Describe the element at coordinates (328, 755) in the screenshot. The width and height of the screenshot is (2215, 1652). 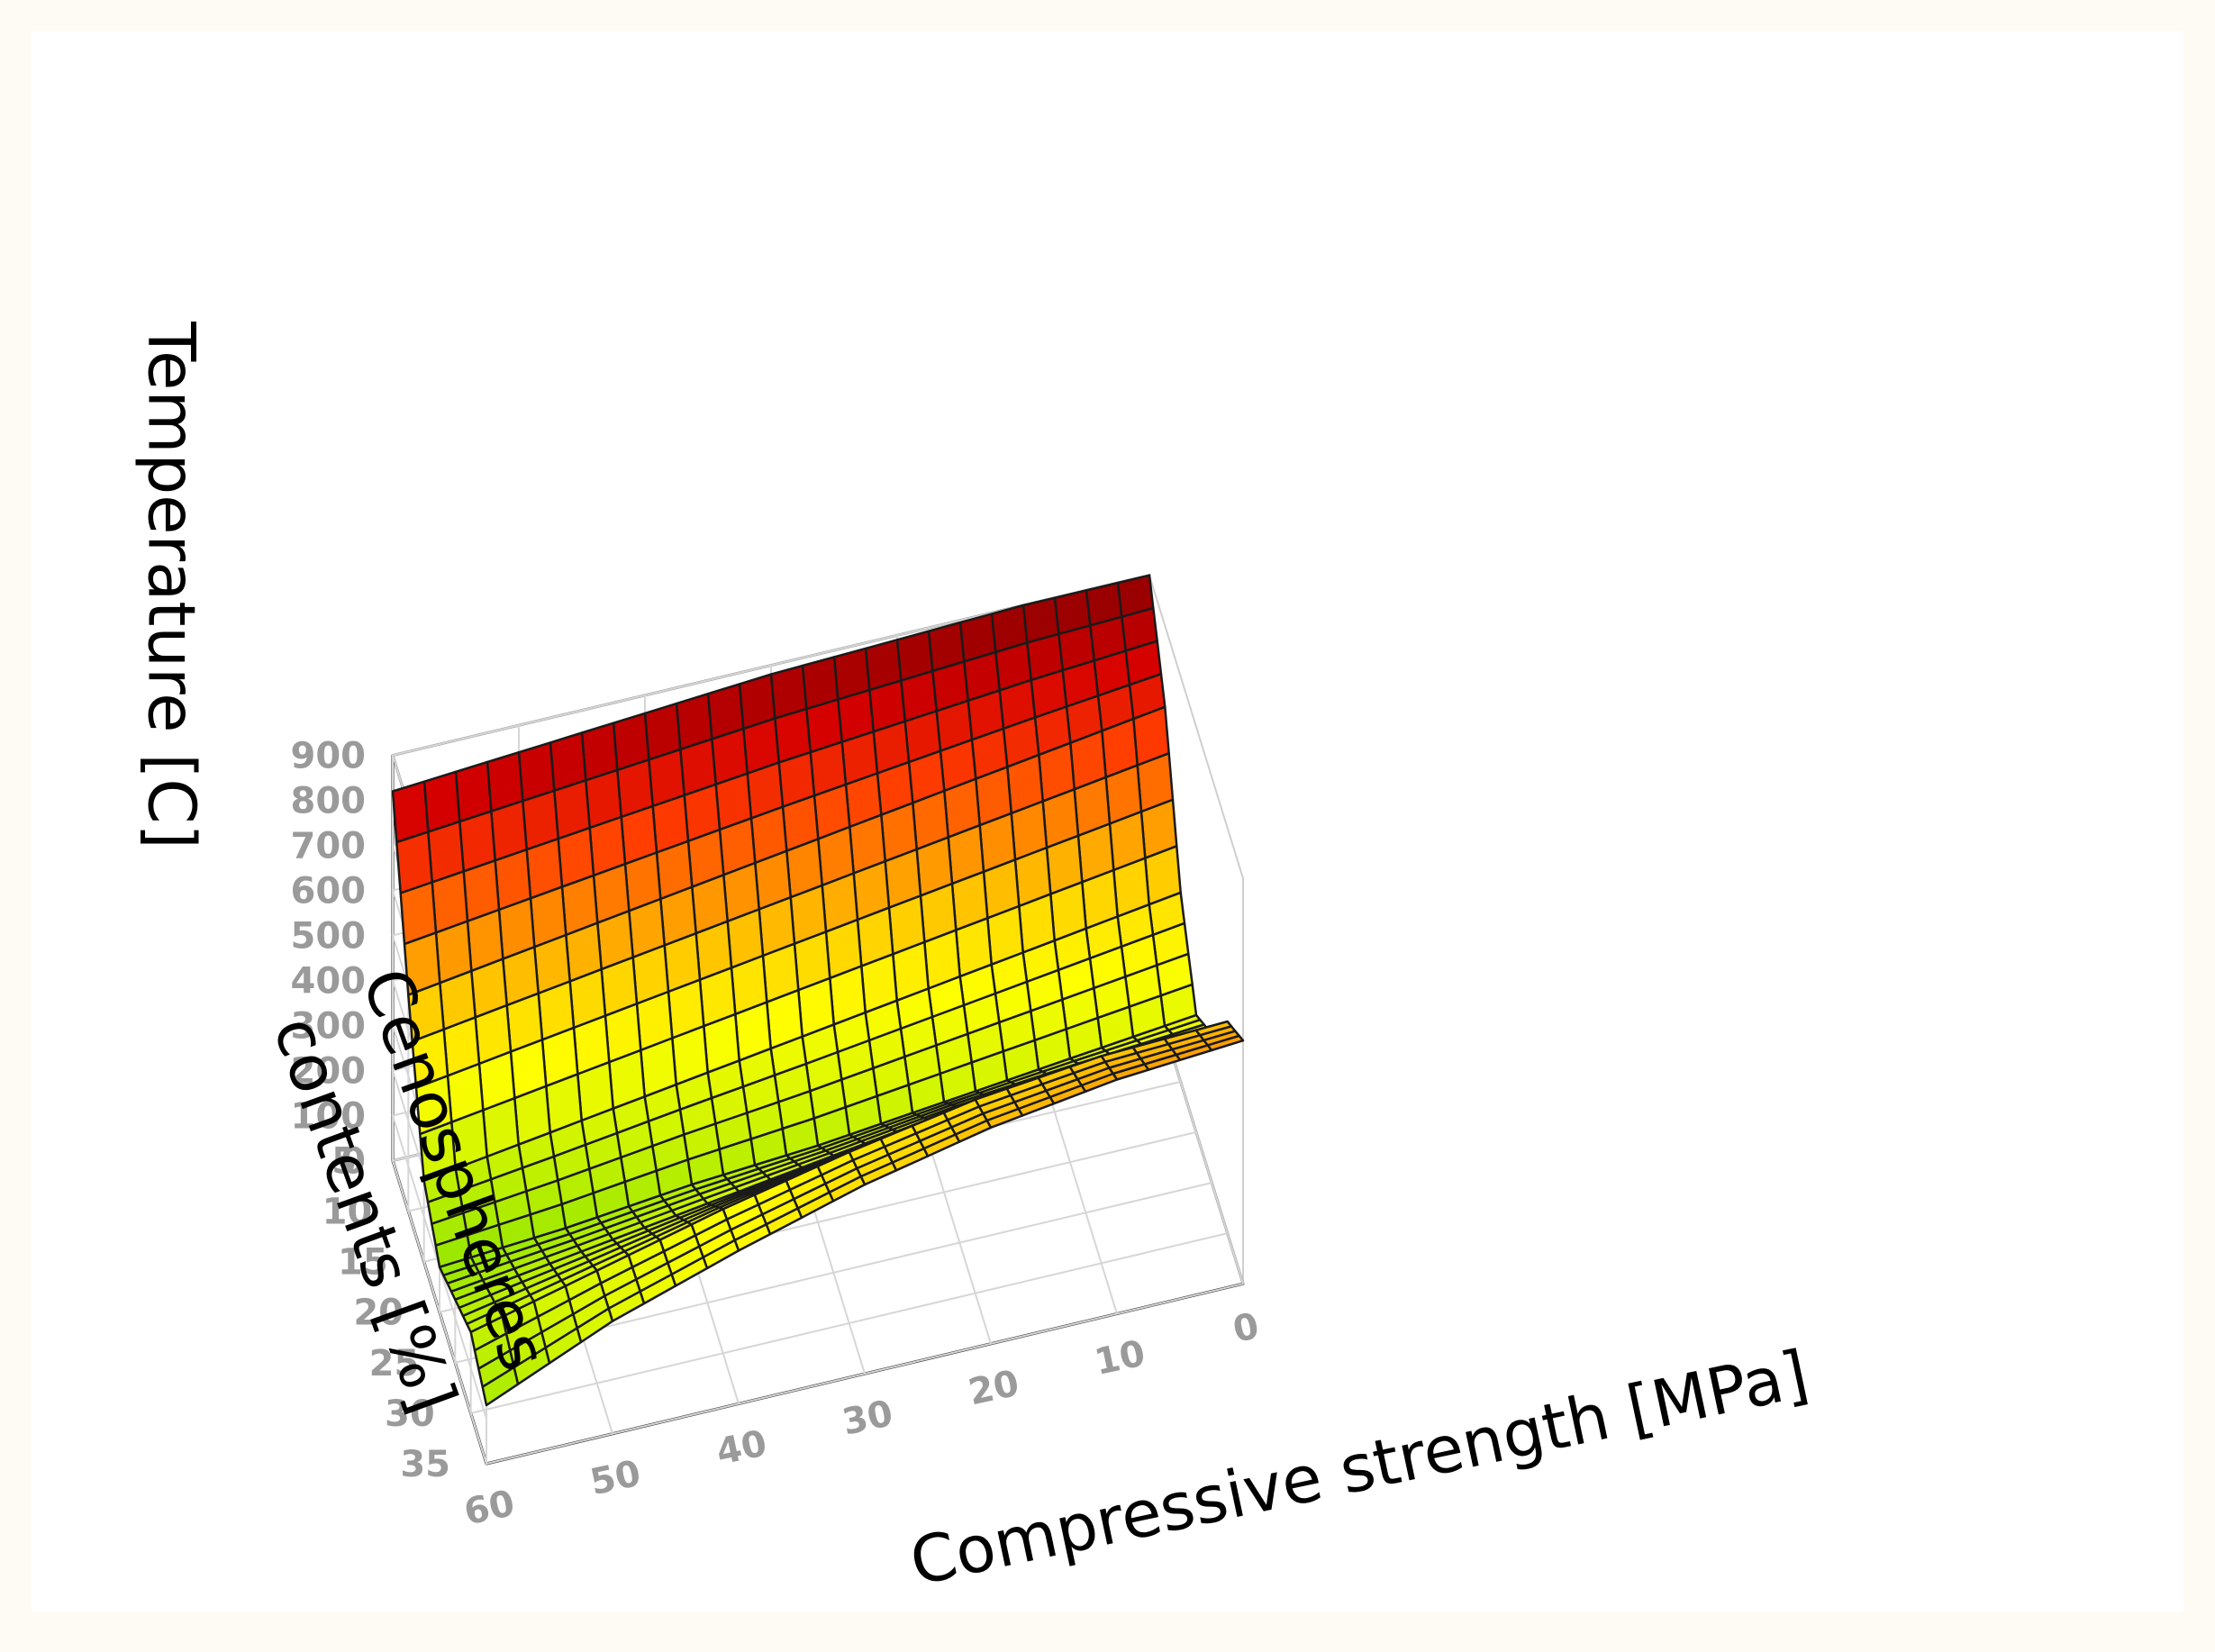
I see `z-tick-label: 900` at that location.